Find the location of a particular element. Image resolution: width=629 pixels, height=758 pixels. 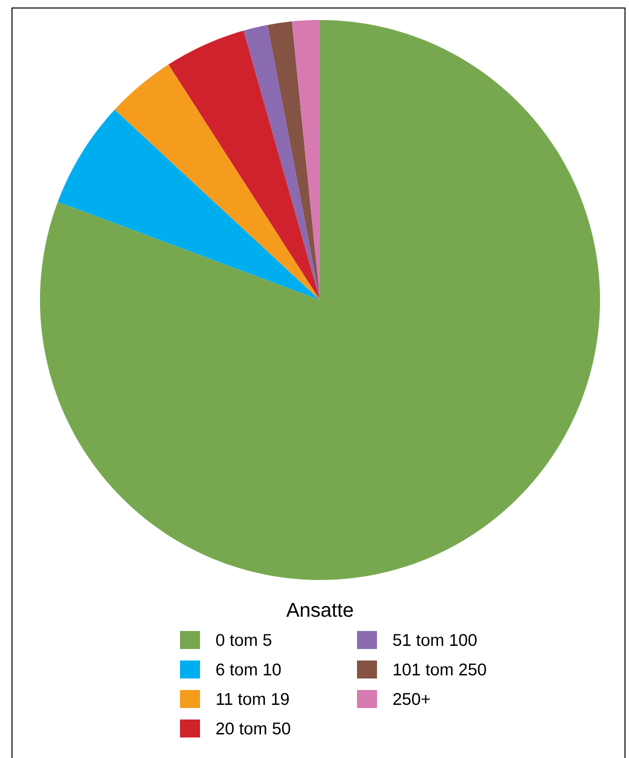

legend-label: 101 tom 250 is located at coordinates (440, 669).